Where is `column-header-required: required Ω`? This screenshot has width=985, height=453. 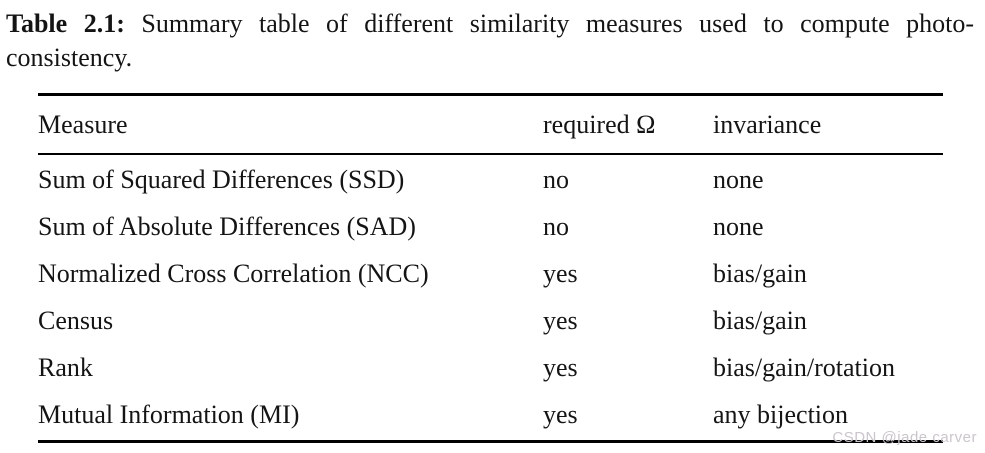
column-header-required: required Ω is located at coordinates (599, 124).